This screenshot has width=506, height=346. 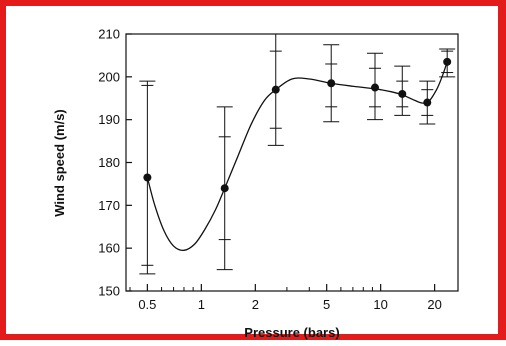 What do you see at coordinates (380, 304) in the screenshot?
I see `x-tick-label: 10` at bounding box center [380, 304].